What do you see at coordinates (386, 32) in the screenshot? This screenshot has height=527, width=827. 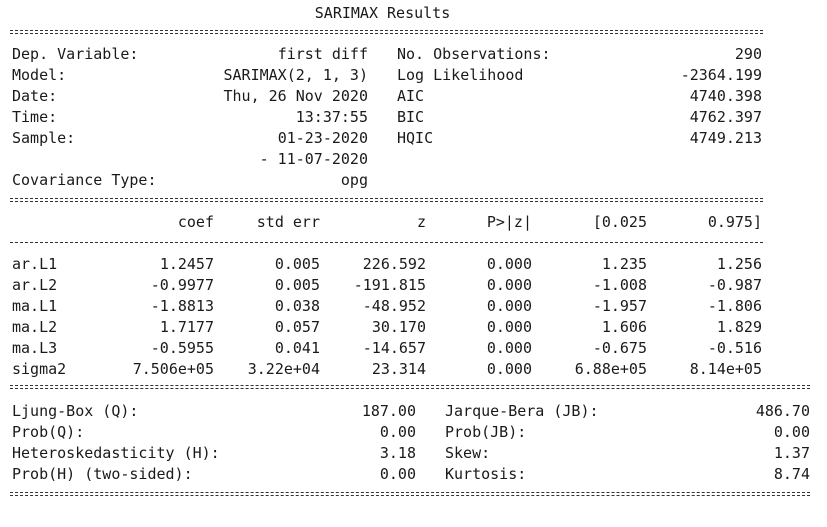 I see `top-double-rule` at bounding box center [386, 32].